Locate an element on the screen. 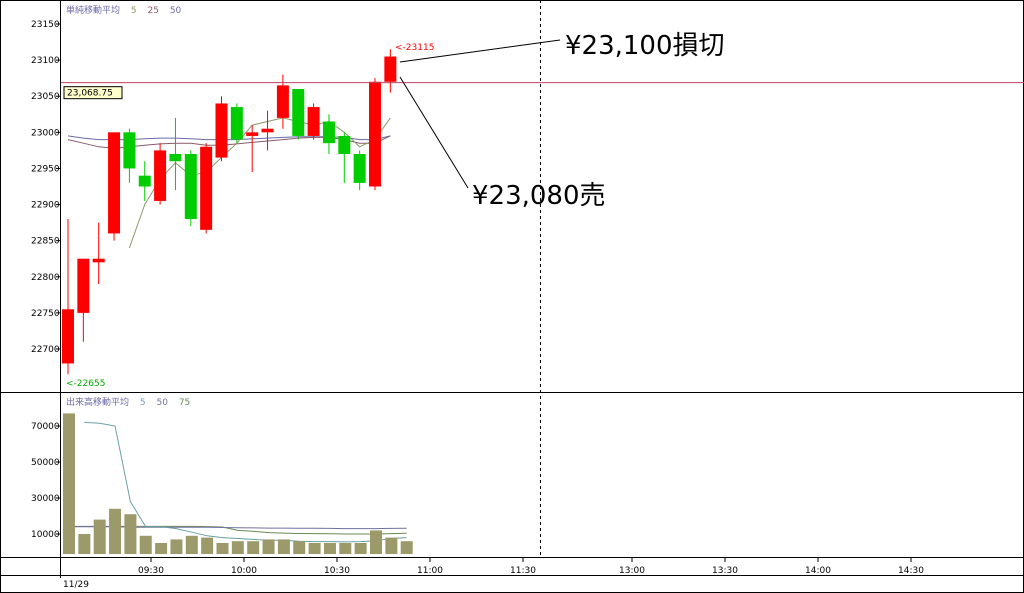  volume-bars is located at coordinates (238, 483).